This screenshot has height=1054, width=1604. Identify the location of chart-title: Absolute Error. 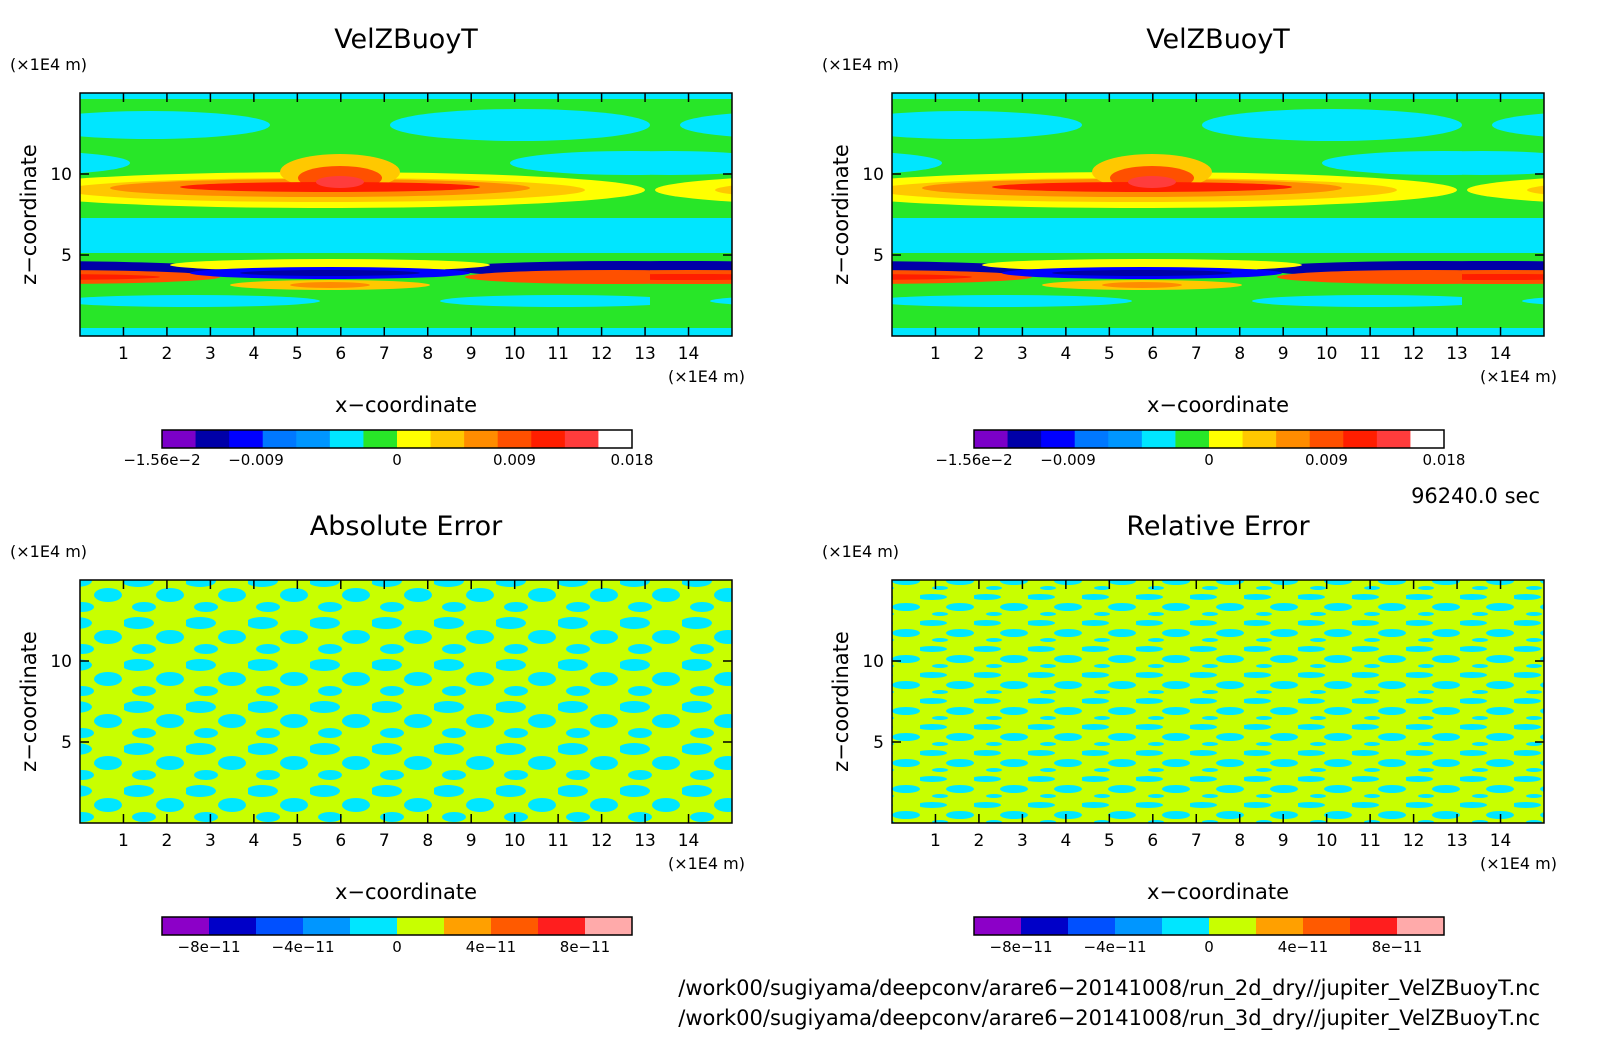
(406, 526).